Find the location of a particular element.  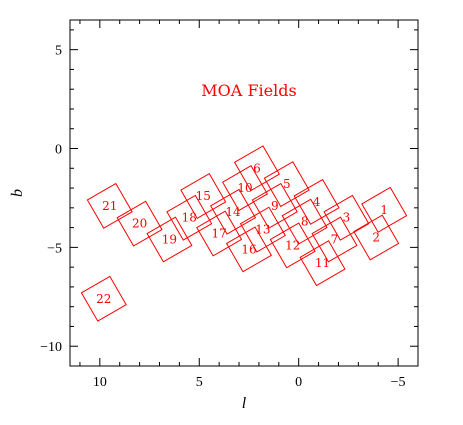

field-label: 5 is located at coordinates (287, 184).